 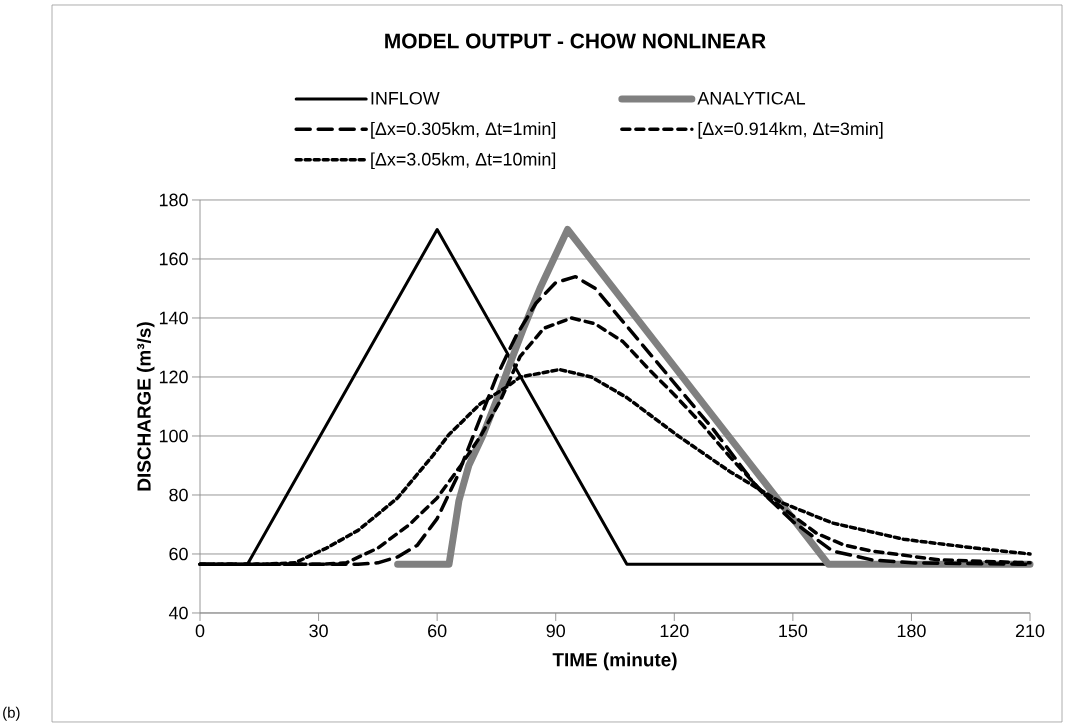 What do you see at coordinates (173, 436) in the screenshot?
I see `y-tick-label: 100` at bounding box center [173, 436].